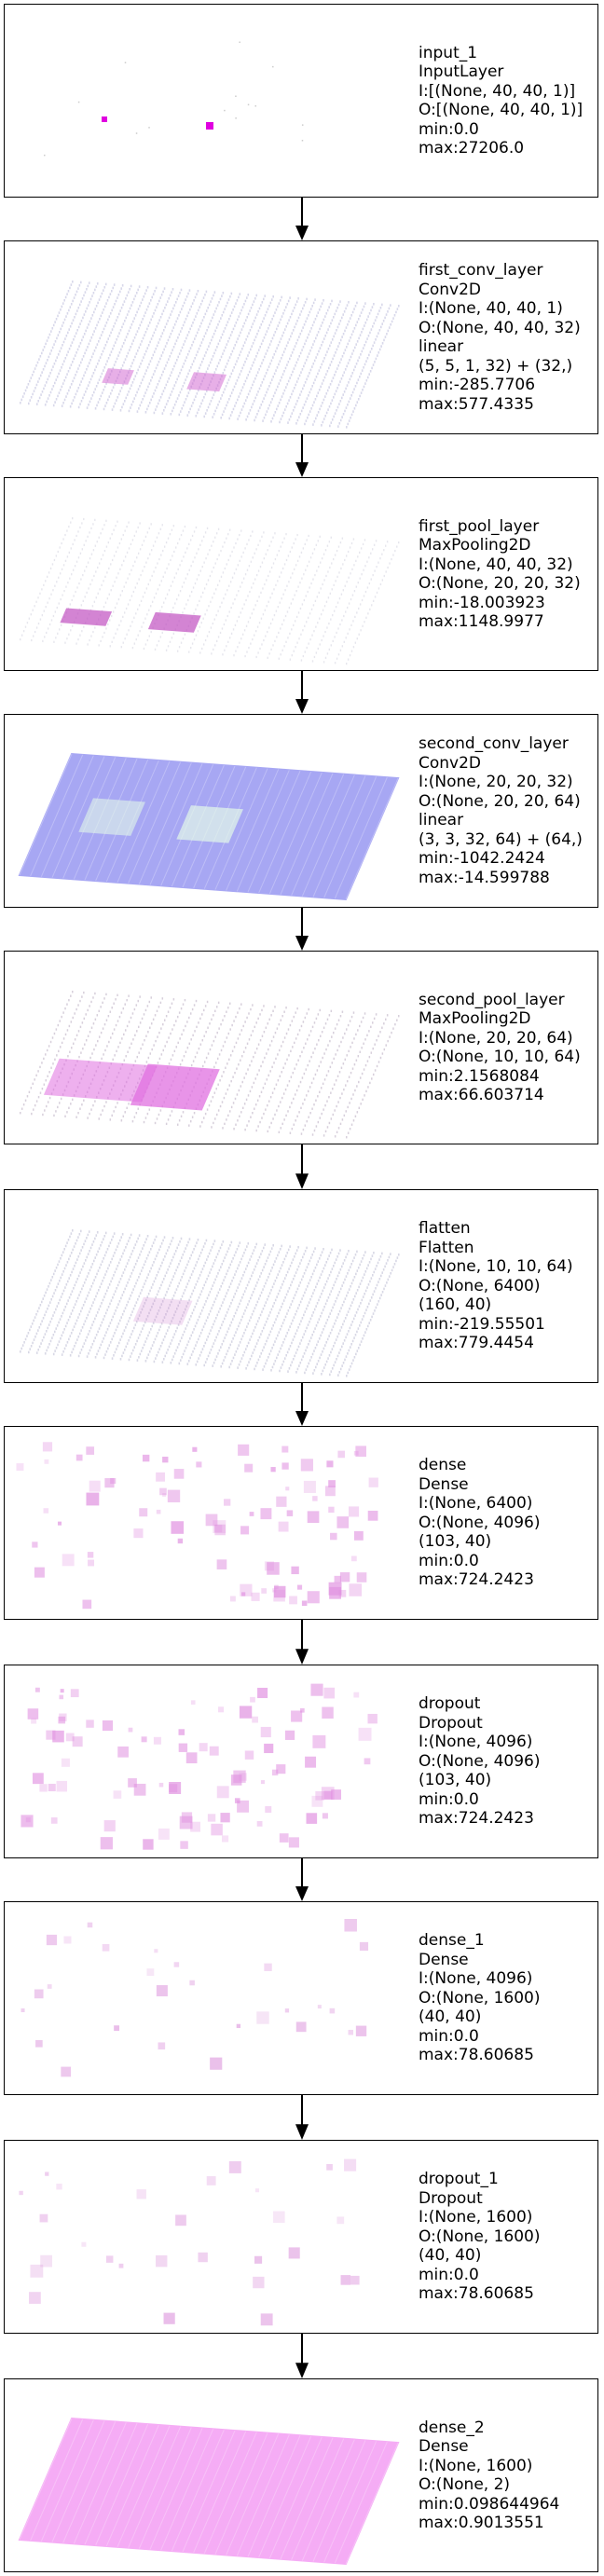 This screenshot has height=2576, width=604. What do you see at coordinates (478, 385) in the screenshot?
I see `layer-info-line: min:-285.7706` at bounding box center [478, 385].